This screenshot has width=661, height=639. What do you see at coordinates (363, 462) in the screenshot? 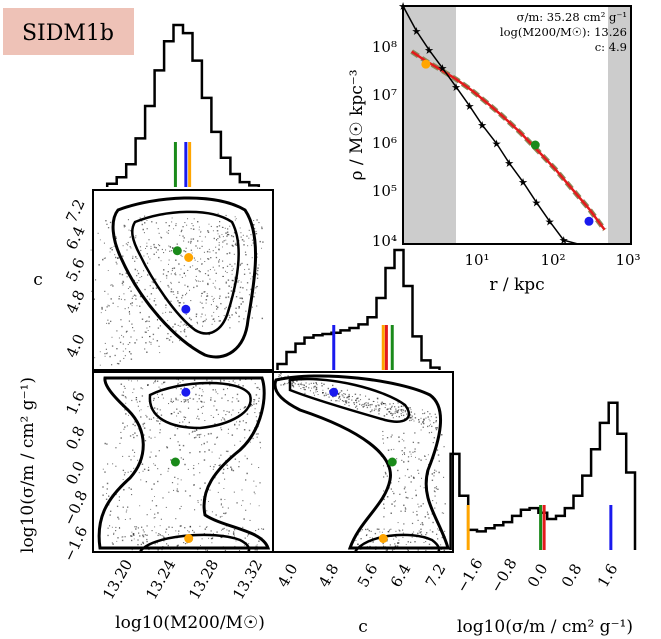
I see `panel-sigma-vs-c` at bounding box center [363, 462].